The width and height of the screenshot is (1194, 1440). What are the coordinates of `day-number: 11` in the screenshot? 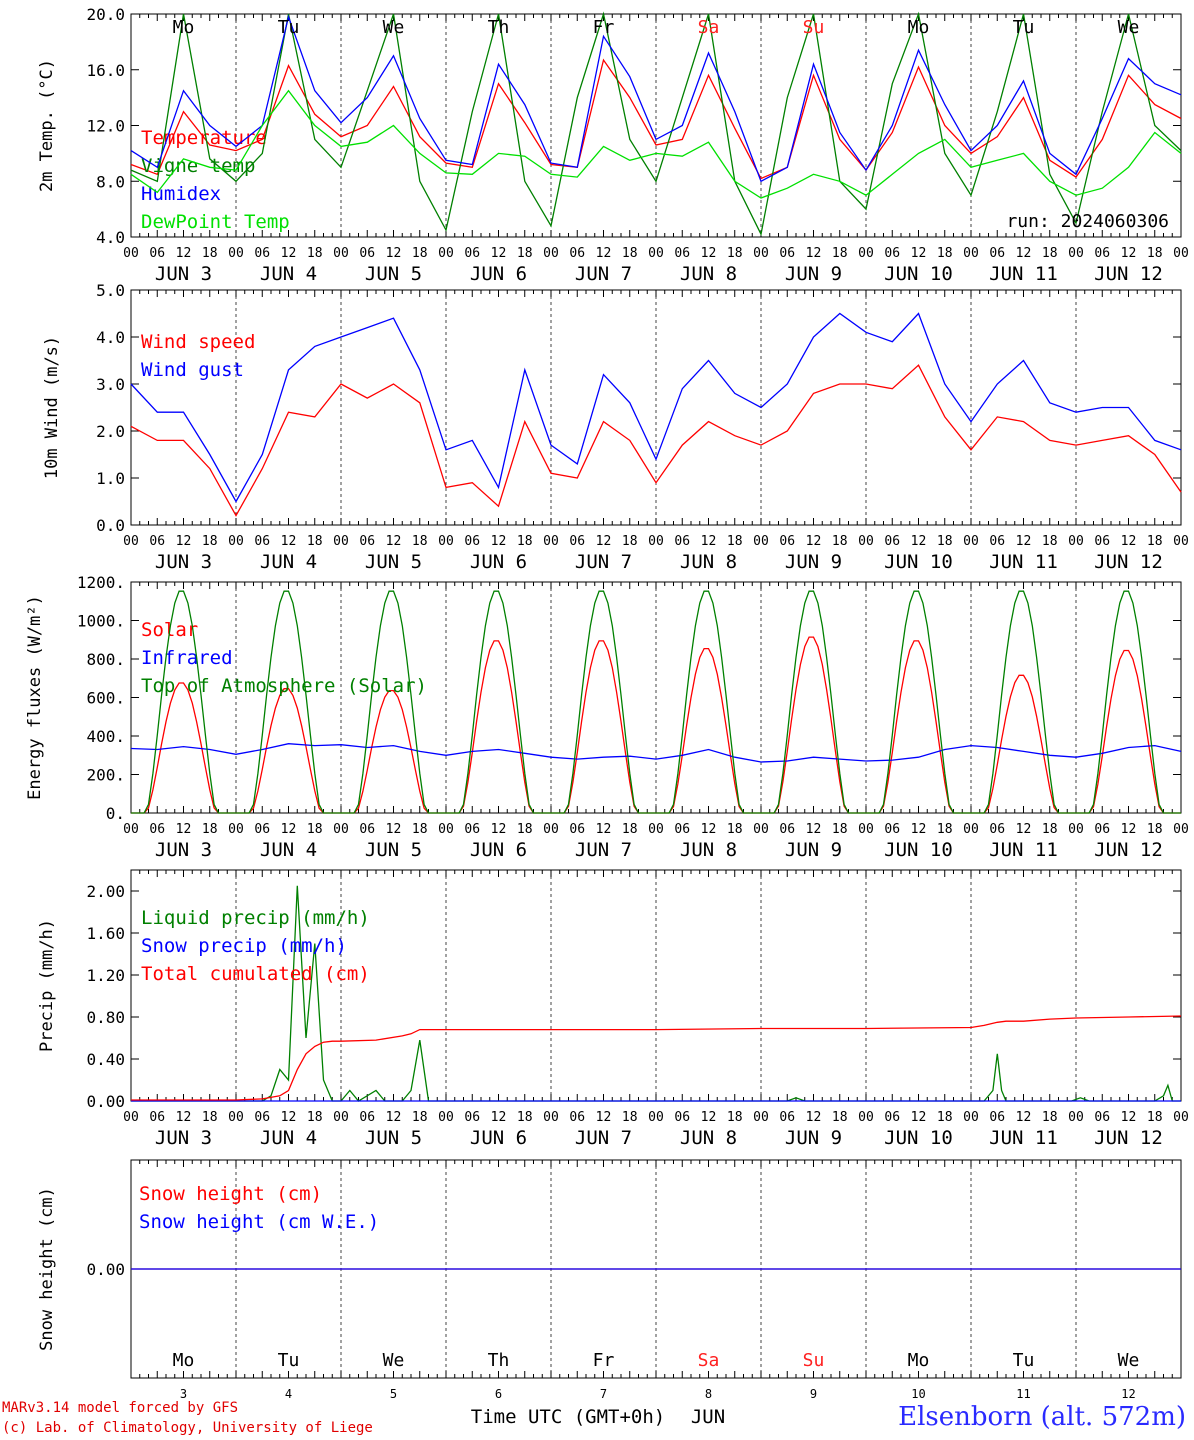 It's located at (1023, 1394).